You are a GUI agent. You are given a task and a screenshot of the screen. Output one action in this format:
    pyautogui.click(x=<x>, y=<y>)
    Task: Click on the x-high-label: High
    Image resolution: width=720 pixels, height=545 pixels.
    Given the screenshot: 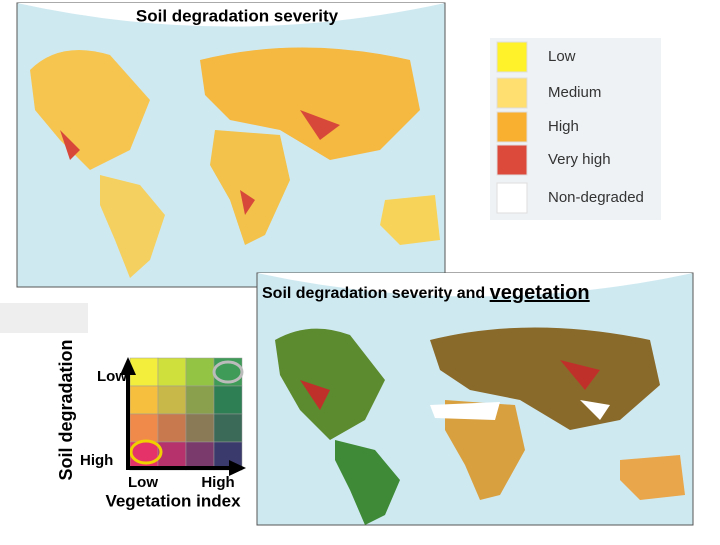 What is the action you would take?
    pyautogui.click(x=217, y=482)
    